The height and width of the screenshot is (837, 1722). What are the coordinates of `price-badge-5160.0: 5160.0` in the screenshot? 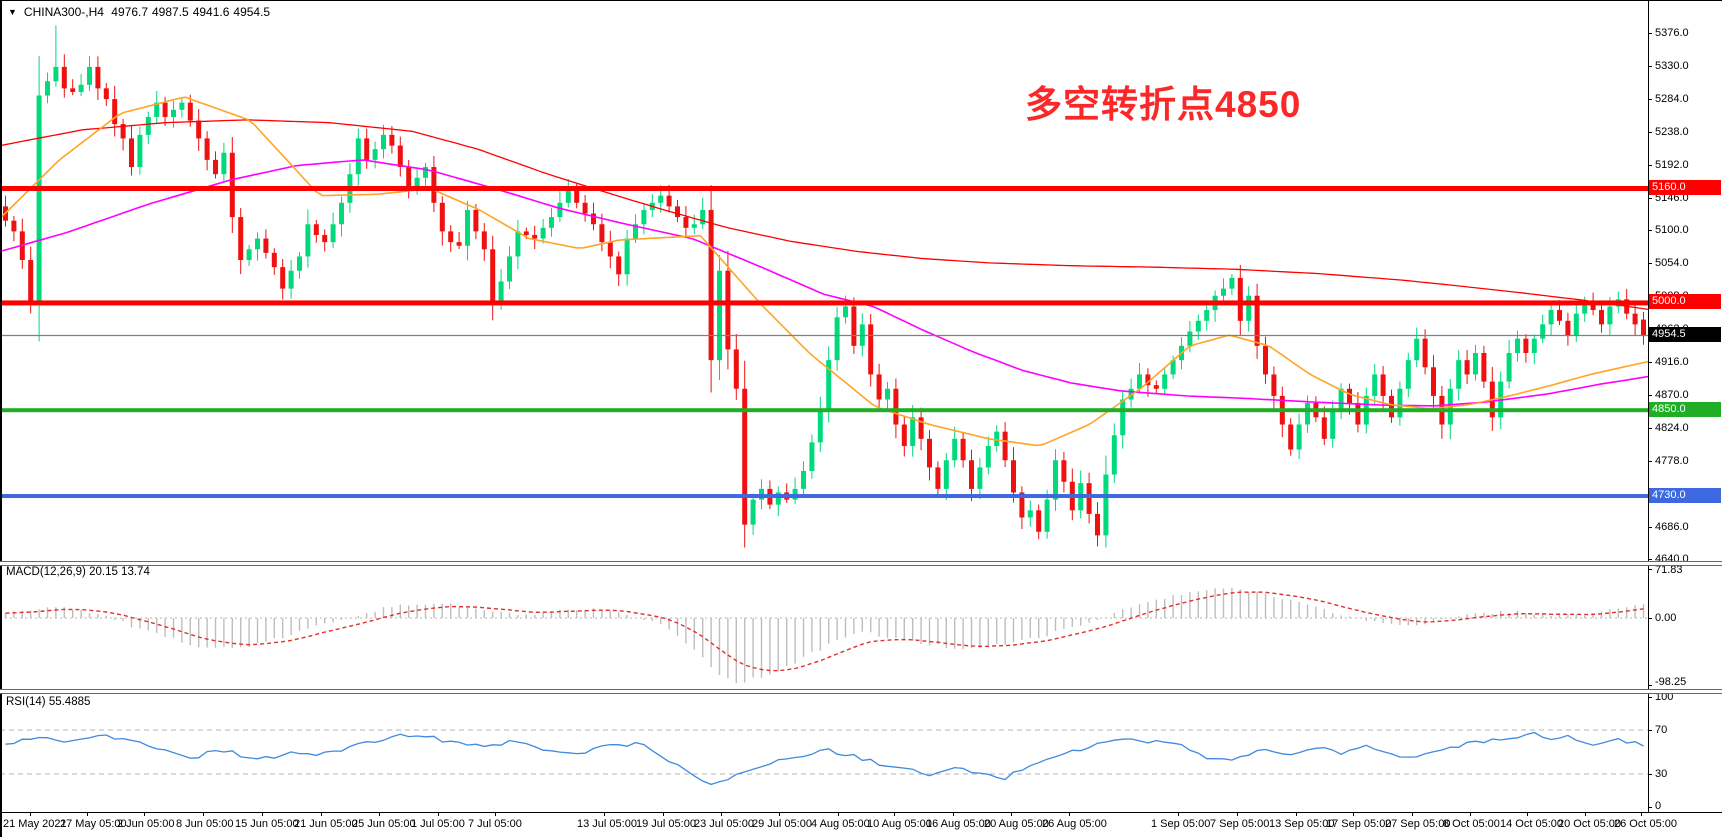 It's located at (1685, 187).